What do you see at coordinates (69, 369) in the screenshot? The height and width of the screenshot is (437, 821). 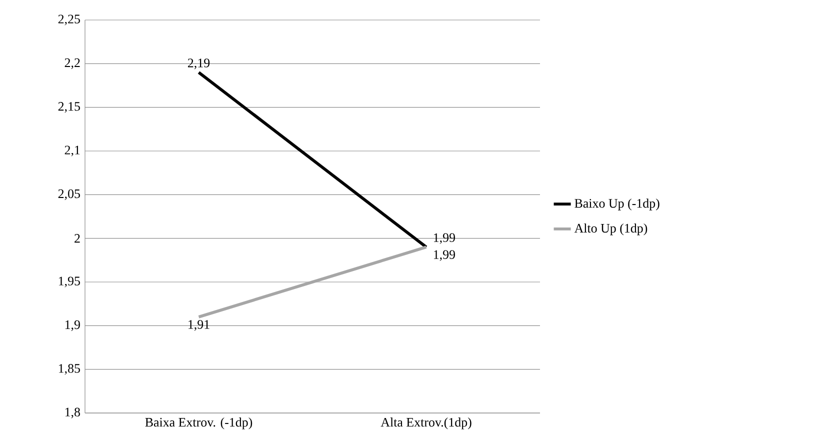 I see `y-tick-label: 1,85` at bounding box center [69, 369].